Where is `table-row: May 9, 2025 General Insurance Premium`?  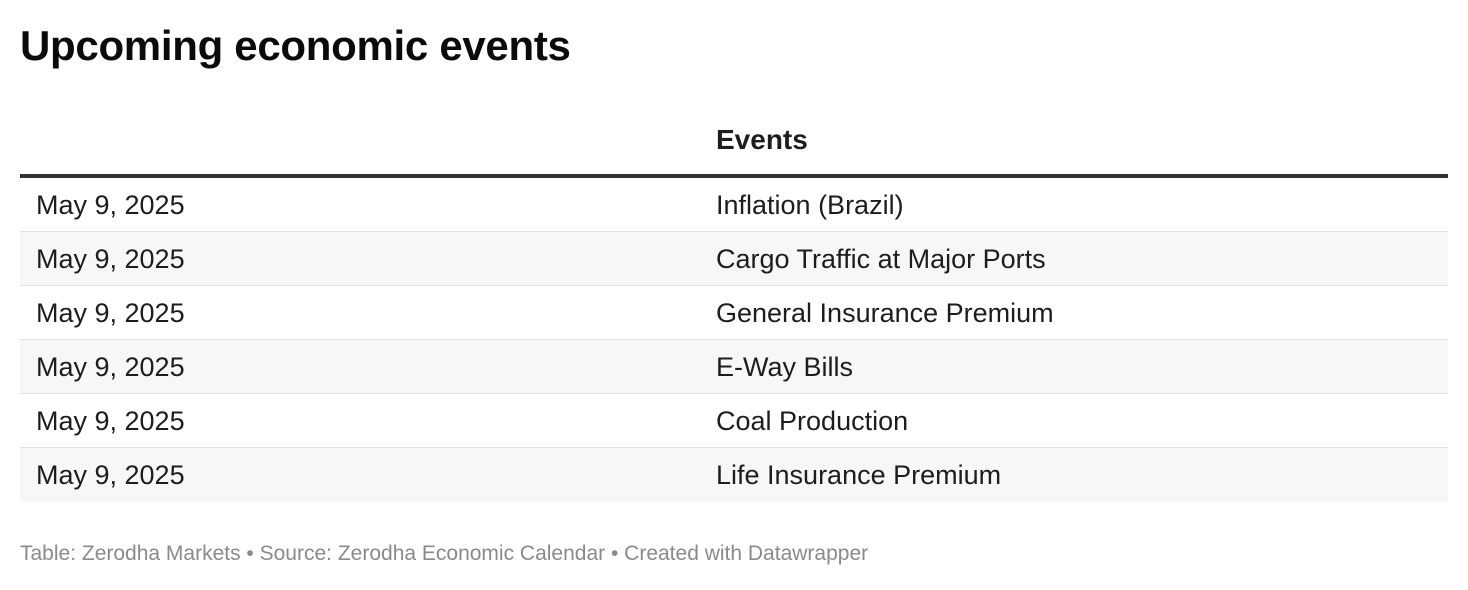
table-row: May 9, 2025 General Insurance Premium is located at coordinates (734, 313).